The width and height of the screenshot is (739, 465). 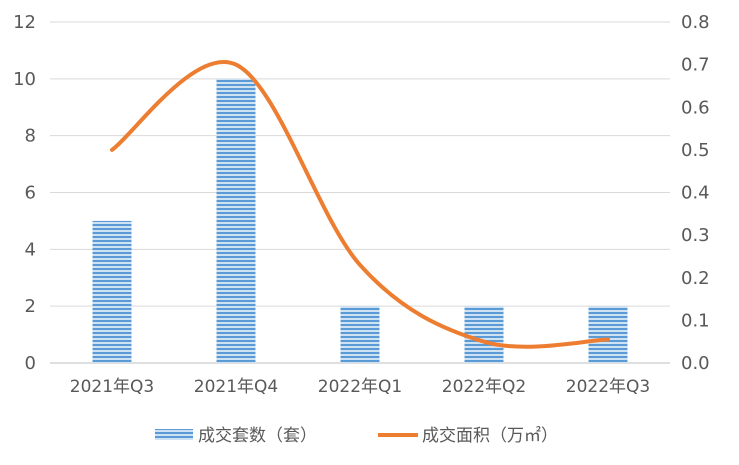 What do you see at coordinates (236, 387) in the screenshot?
I see `x-tick-label: 2021年Q4` at bounding box center [236, 387].